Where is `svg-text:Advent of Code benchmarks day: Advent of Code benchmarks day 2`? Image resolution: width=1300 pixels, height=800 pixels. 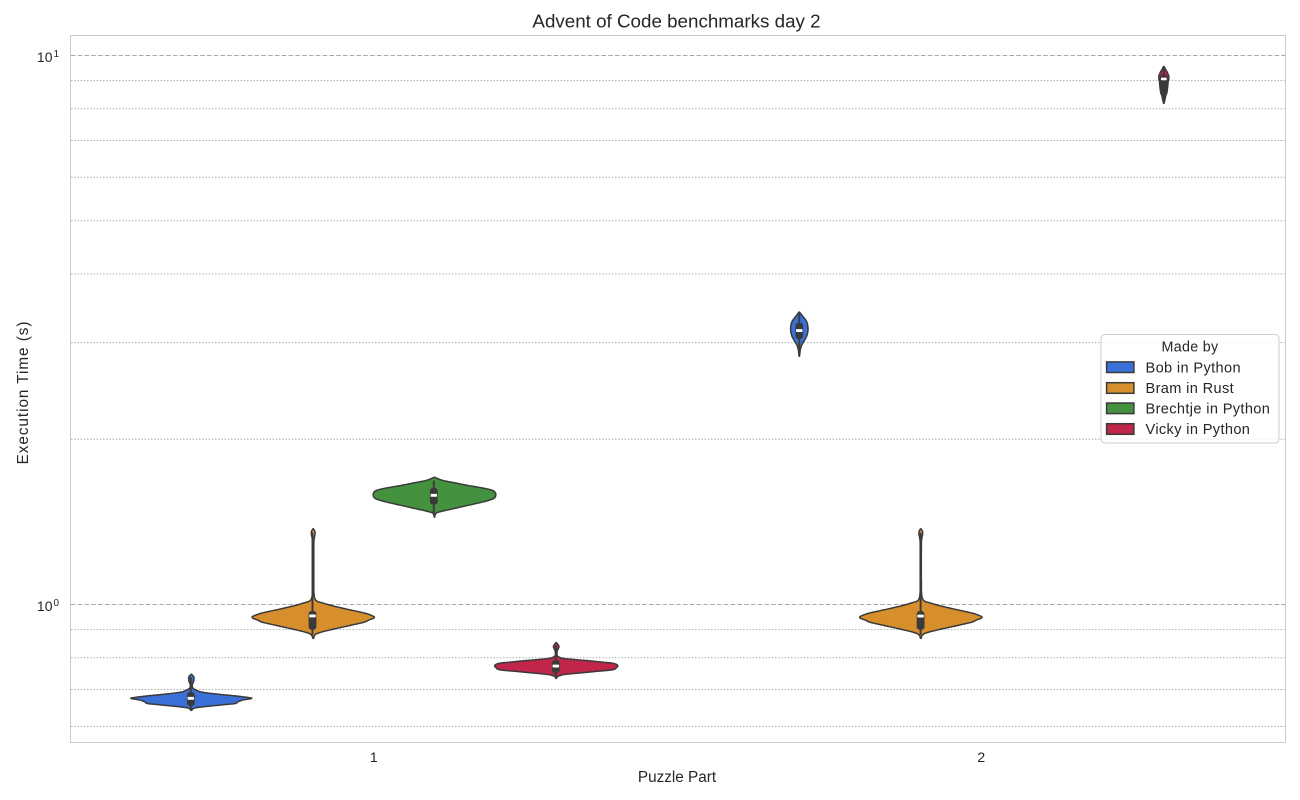
svg-text:Advent of Code benchmarks day: Advent of Code benchmarks day 2 is located at coordinates (676, 21).